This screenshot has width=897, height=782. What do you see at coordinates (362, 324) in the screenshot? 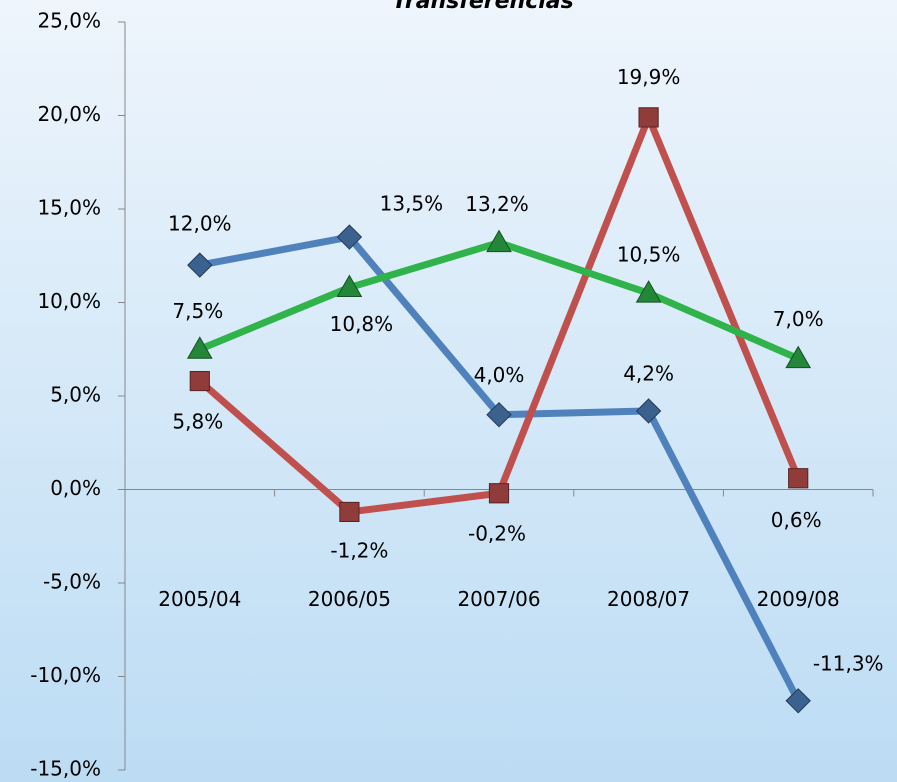
I see `data-label: 10,8%` at bounding box center [362, 324].